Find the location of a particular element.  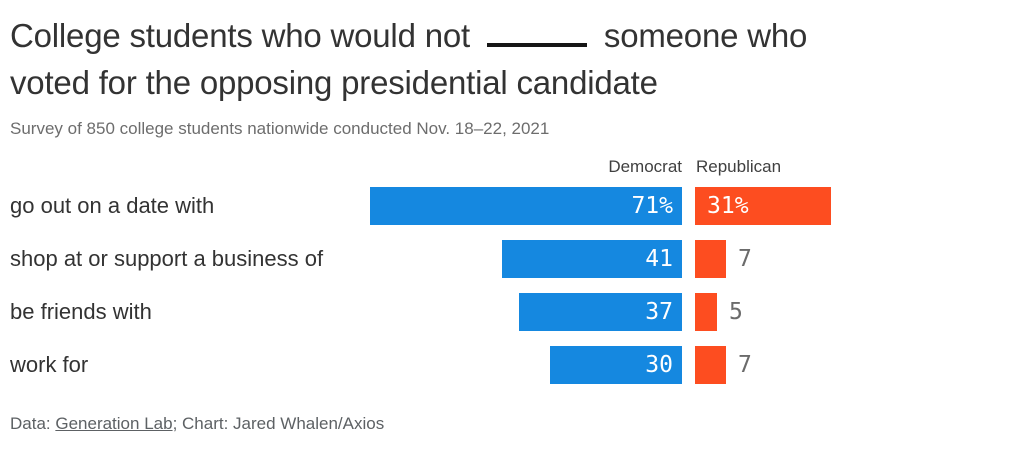

legend: Democrat Republican is located at coordinates (513, 167).